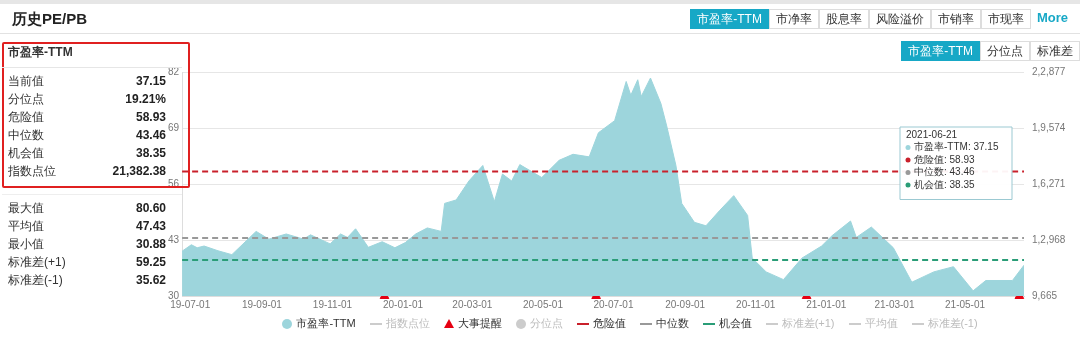 This screenshot has height=349, width=1080. Describe the element at coordinates (826, 304) in the screenshot. I see `x-tick-label: 21-01-01` at that location.